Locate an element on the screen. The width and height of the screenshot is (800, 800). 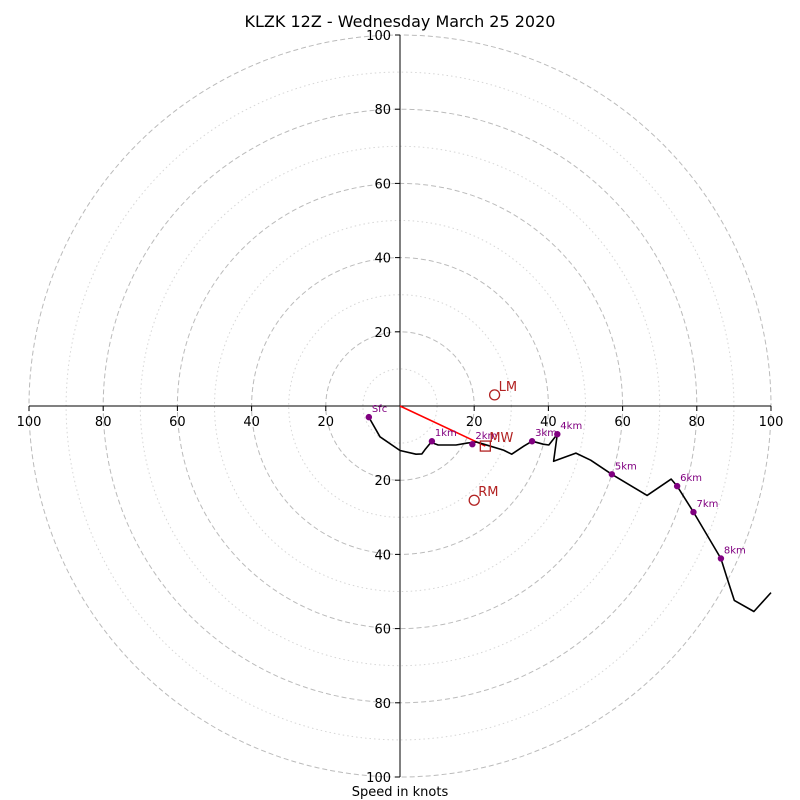
y-tick-labels: 100 80 60 40 20 20 40 60 80 100 is located at coordinates (383, 407).